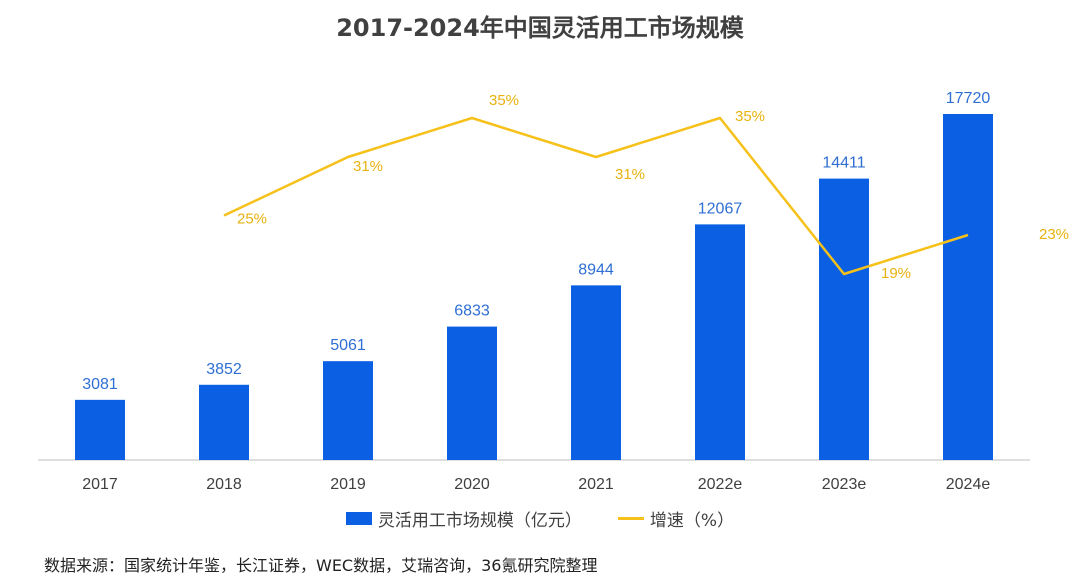  I want to click on legend-bar-label: 灵活用工市场规模（亿元）, so click(479, 521).